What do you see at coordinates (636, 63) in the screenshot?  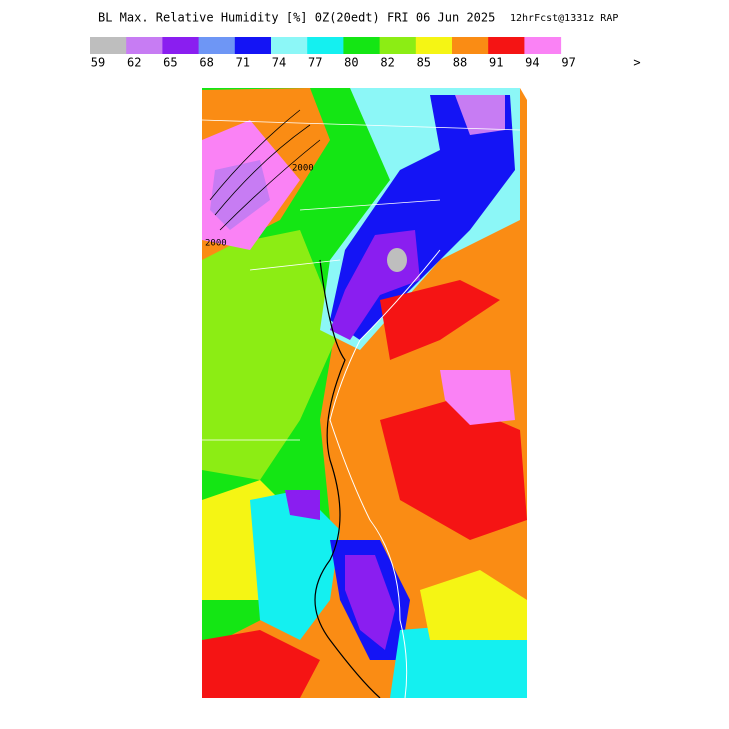 I see `legend-overflow: >` at bounding box center [636, 63].